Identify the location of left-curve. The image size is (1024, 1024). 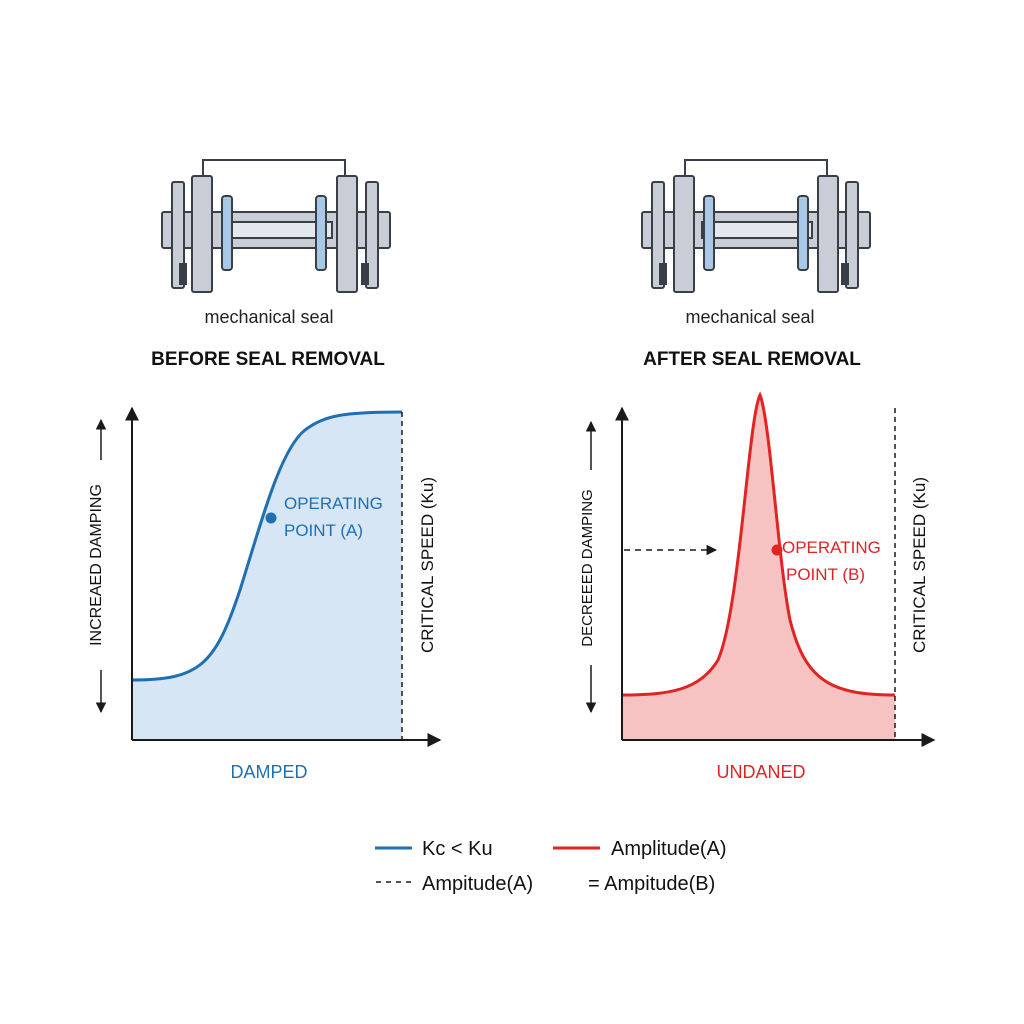
(267, 546).